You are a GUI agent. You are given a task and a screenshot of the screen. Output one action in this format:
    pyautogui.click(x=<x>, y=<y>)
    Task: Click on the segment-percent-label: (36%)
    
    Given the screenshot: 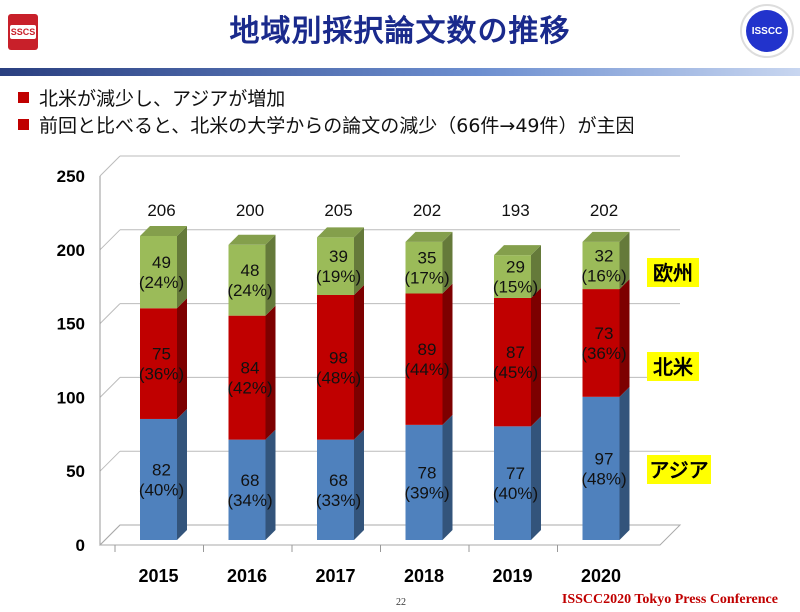 What is the action you would take?
    pyautogui.click(x=161, y=374)
    